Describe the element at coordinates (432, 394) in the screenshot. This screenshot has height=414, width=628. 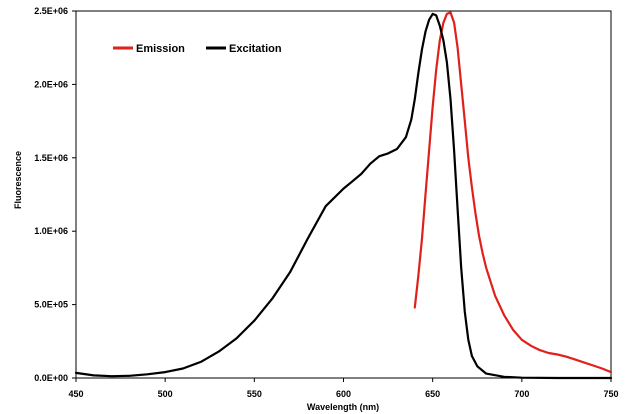
I see `x-tick-label: 650` at that location.